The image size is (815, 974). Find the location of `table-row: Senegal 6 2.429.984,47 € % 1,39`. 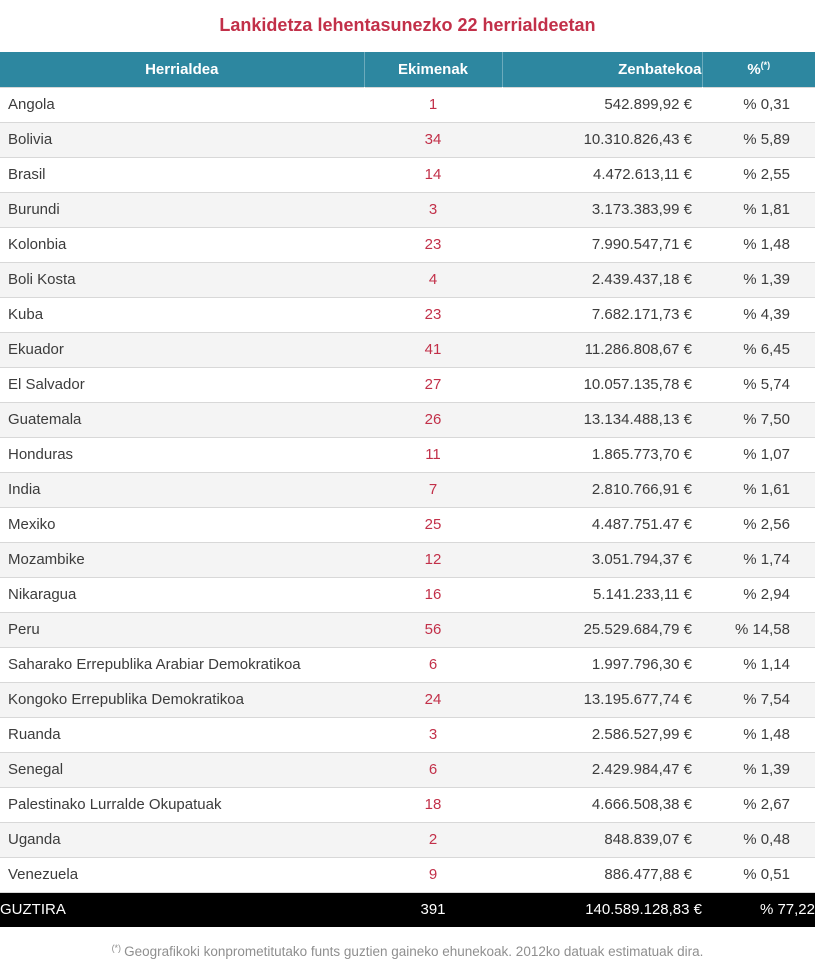

table-row: Senegal 6 2.429.984,47 € % 1,39 is located at coordinates (407, 769).